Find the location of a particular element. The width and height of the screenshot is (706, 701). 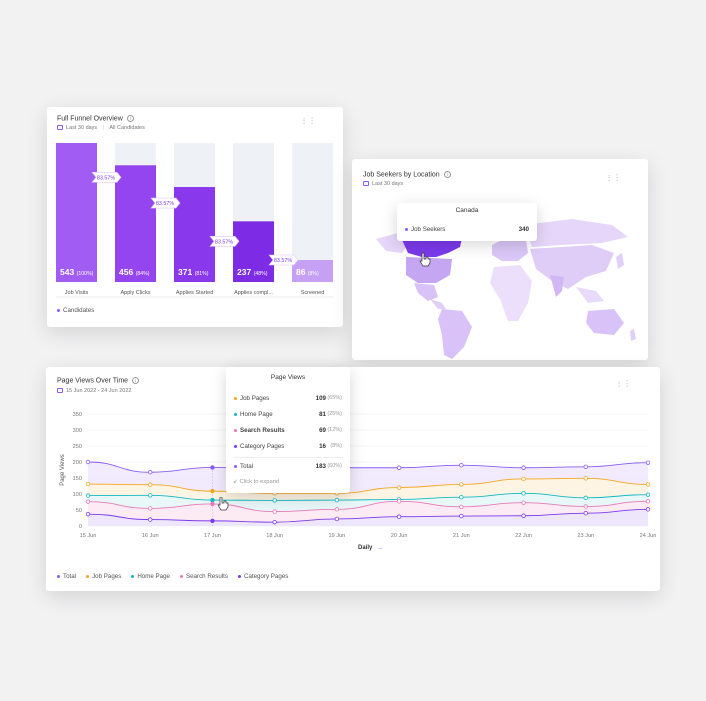

map-region-mexico is located at coordinates (426, 292).